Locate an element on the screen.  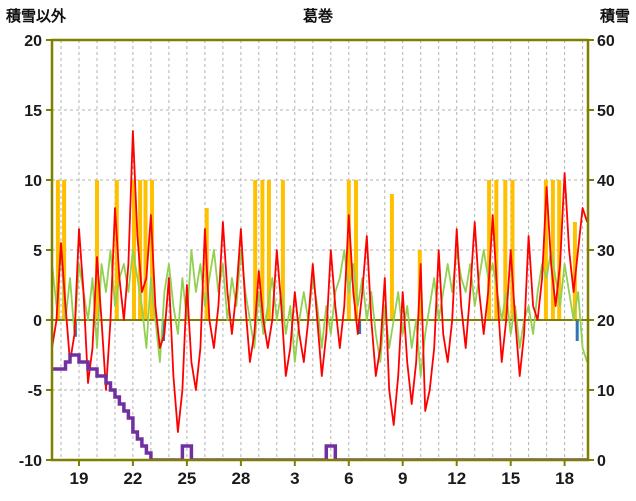
x-tick-label: 19 is located at coordinates (79, 478).